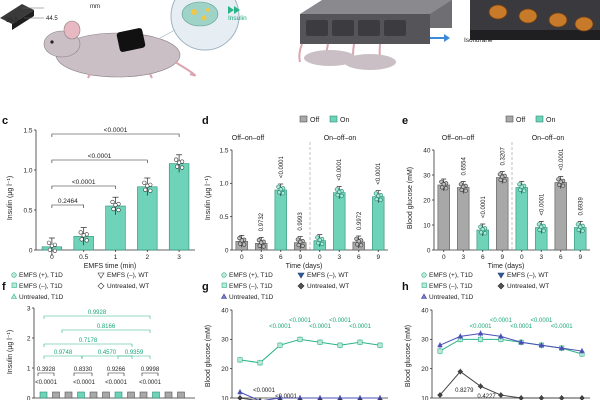  Describe the element at coordinates (251, 275) in the screenshot. I see `legend-g-1: EMFS (+), T1D` at that location.